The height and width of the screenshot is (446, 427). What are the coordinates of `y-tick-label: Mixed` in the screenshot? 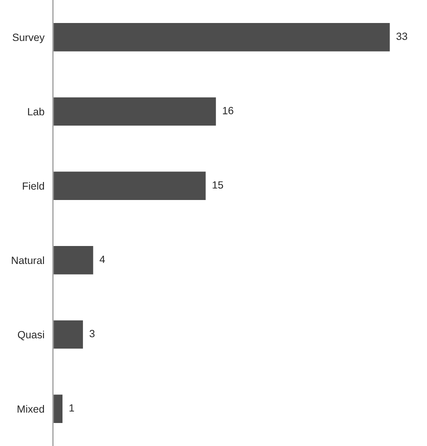 It's located at (31, 409).